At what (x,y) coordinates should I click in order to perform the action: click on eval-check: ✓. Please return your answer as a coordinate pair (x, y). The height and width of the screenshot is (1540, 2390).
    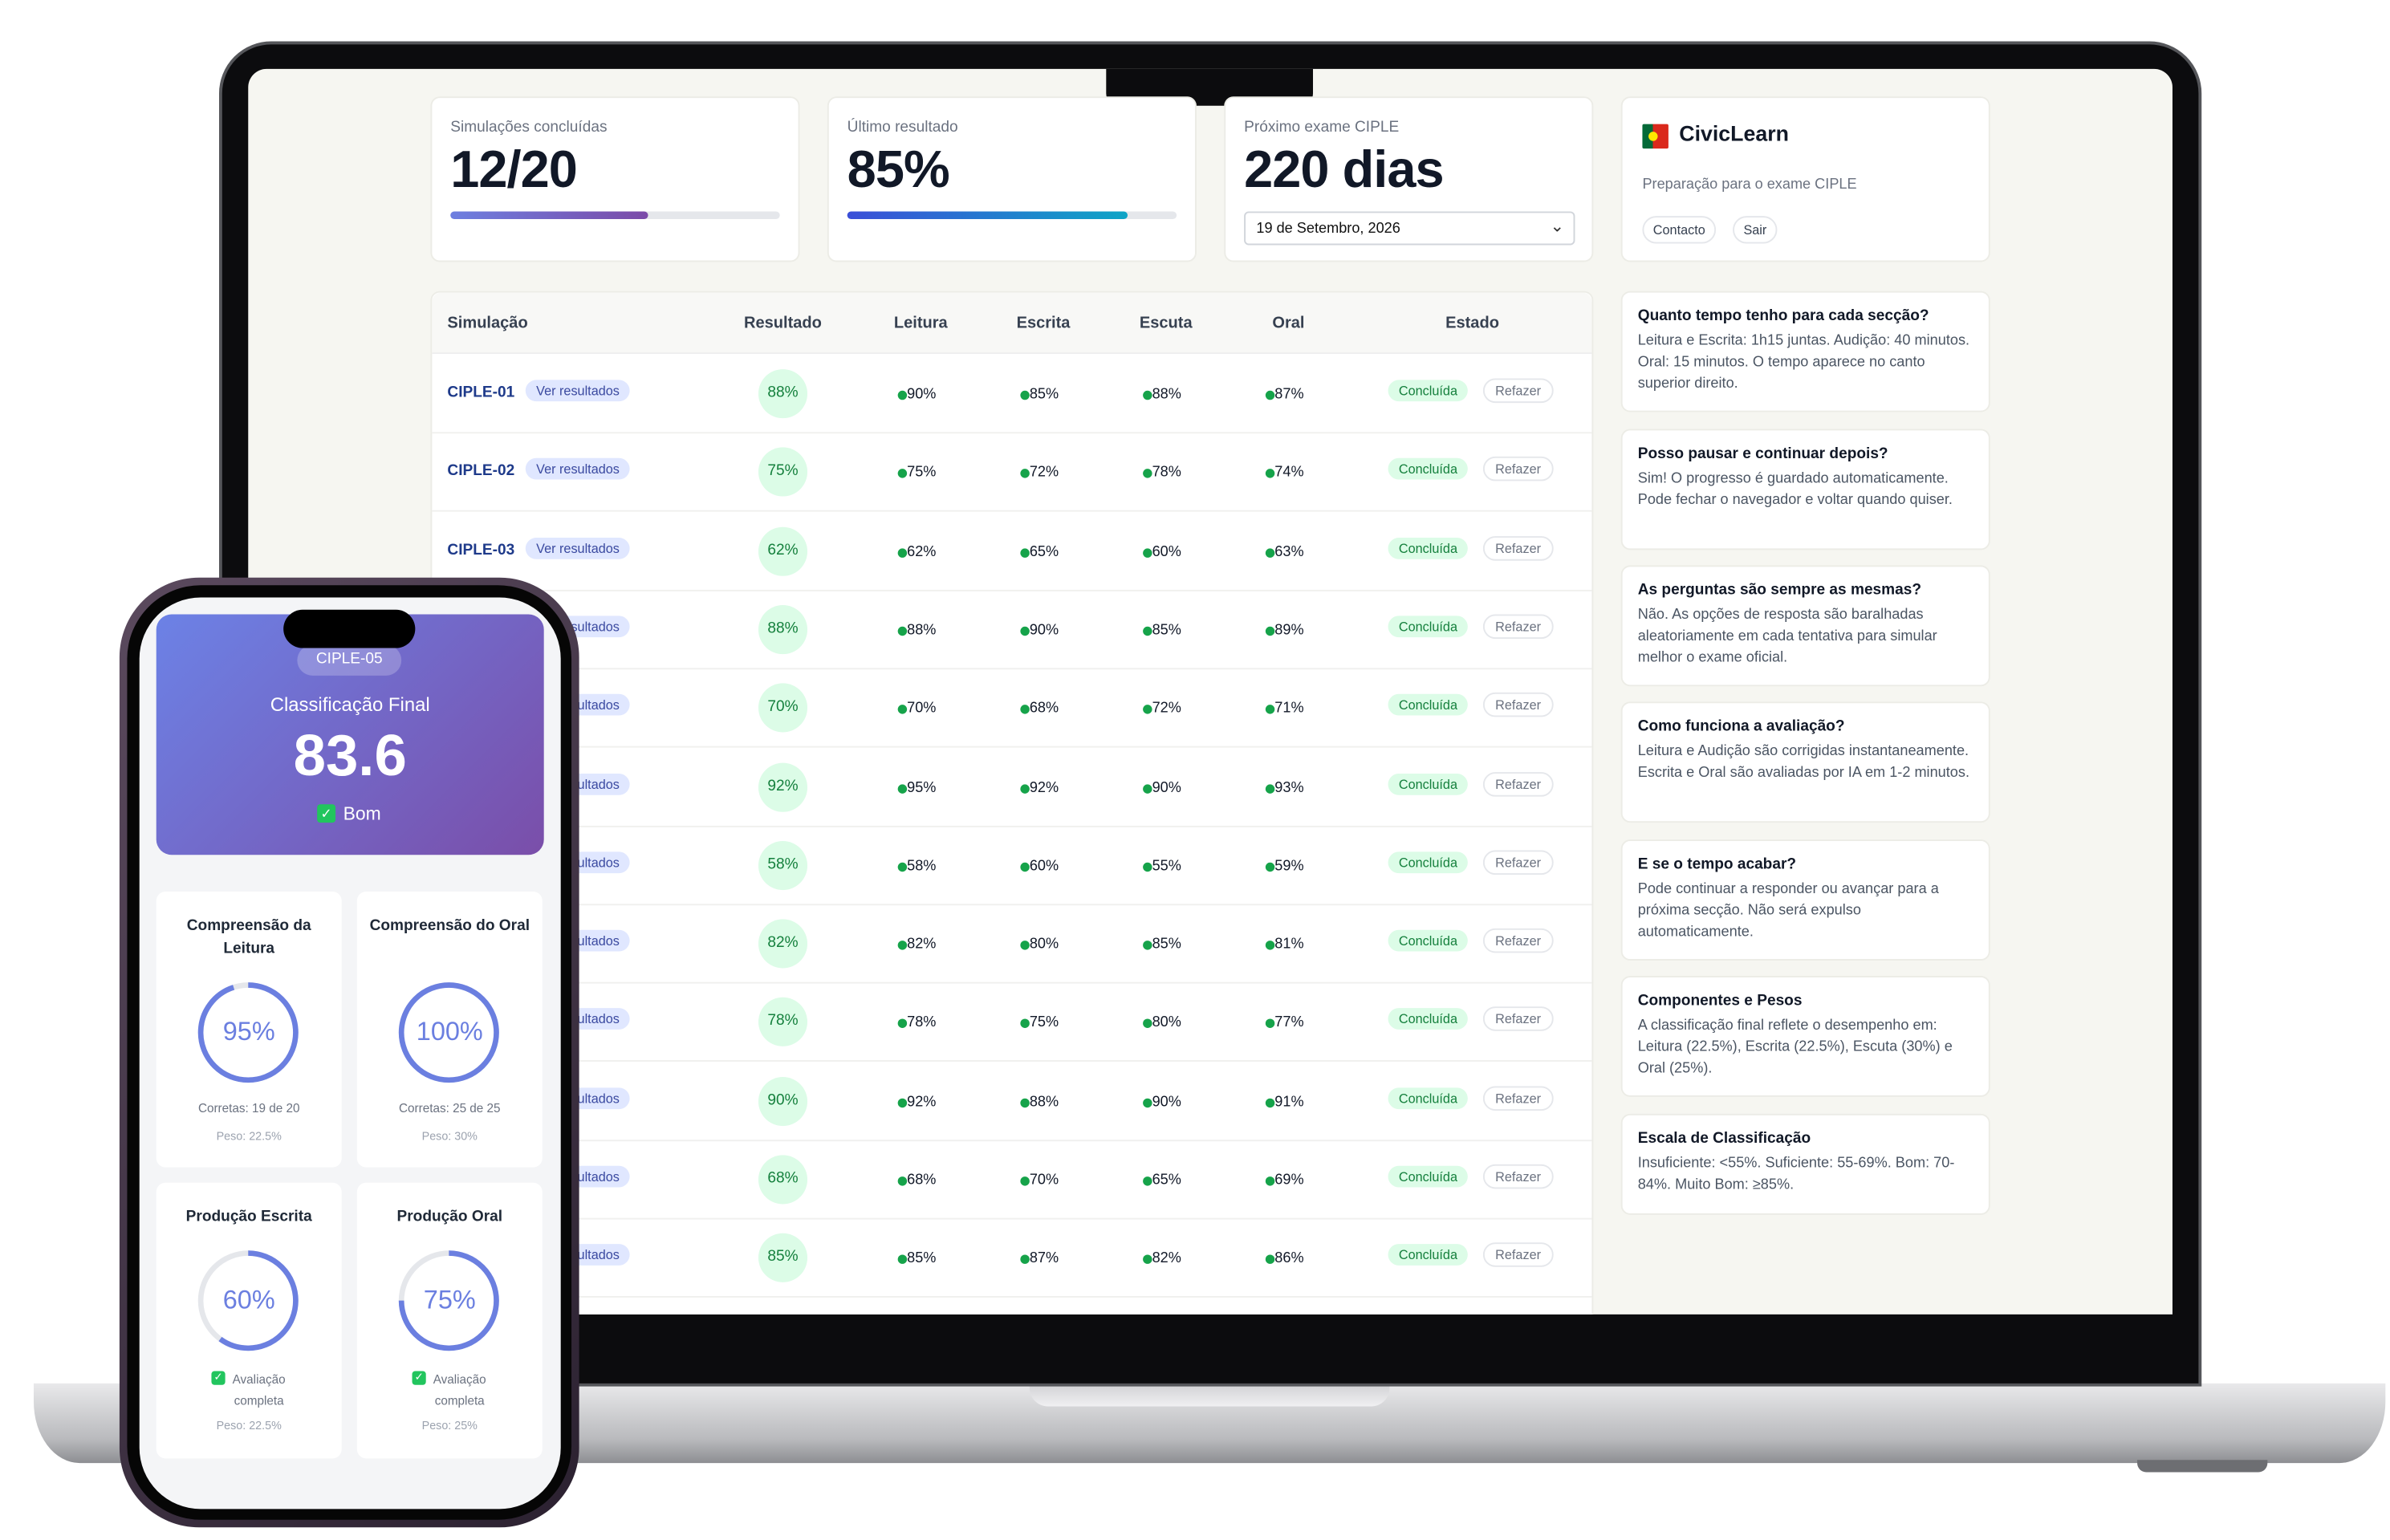
    Looking at the image, I should click on (419, 1378).